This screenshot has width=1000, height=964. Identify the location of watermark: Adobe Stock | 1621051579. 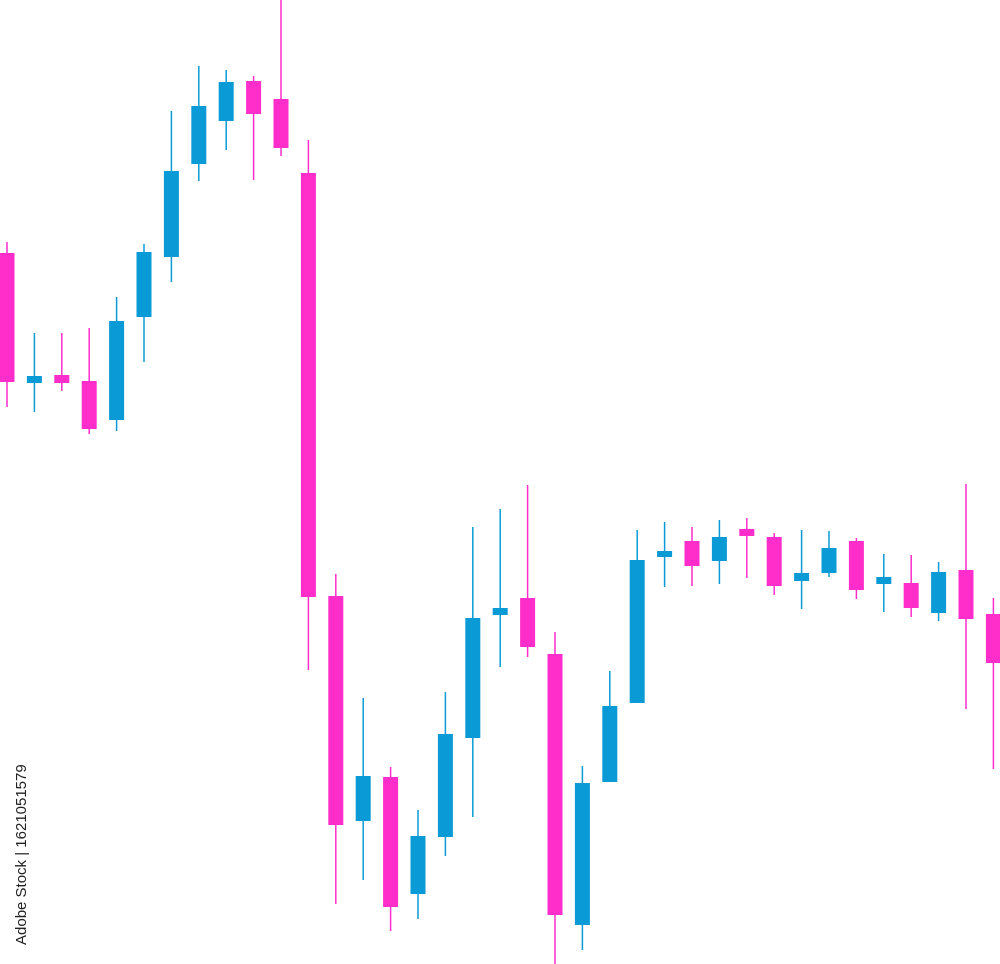
(21, 854).